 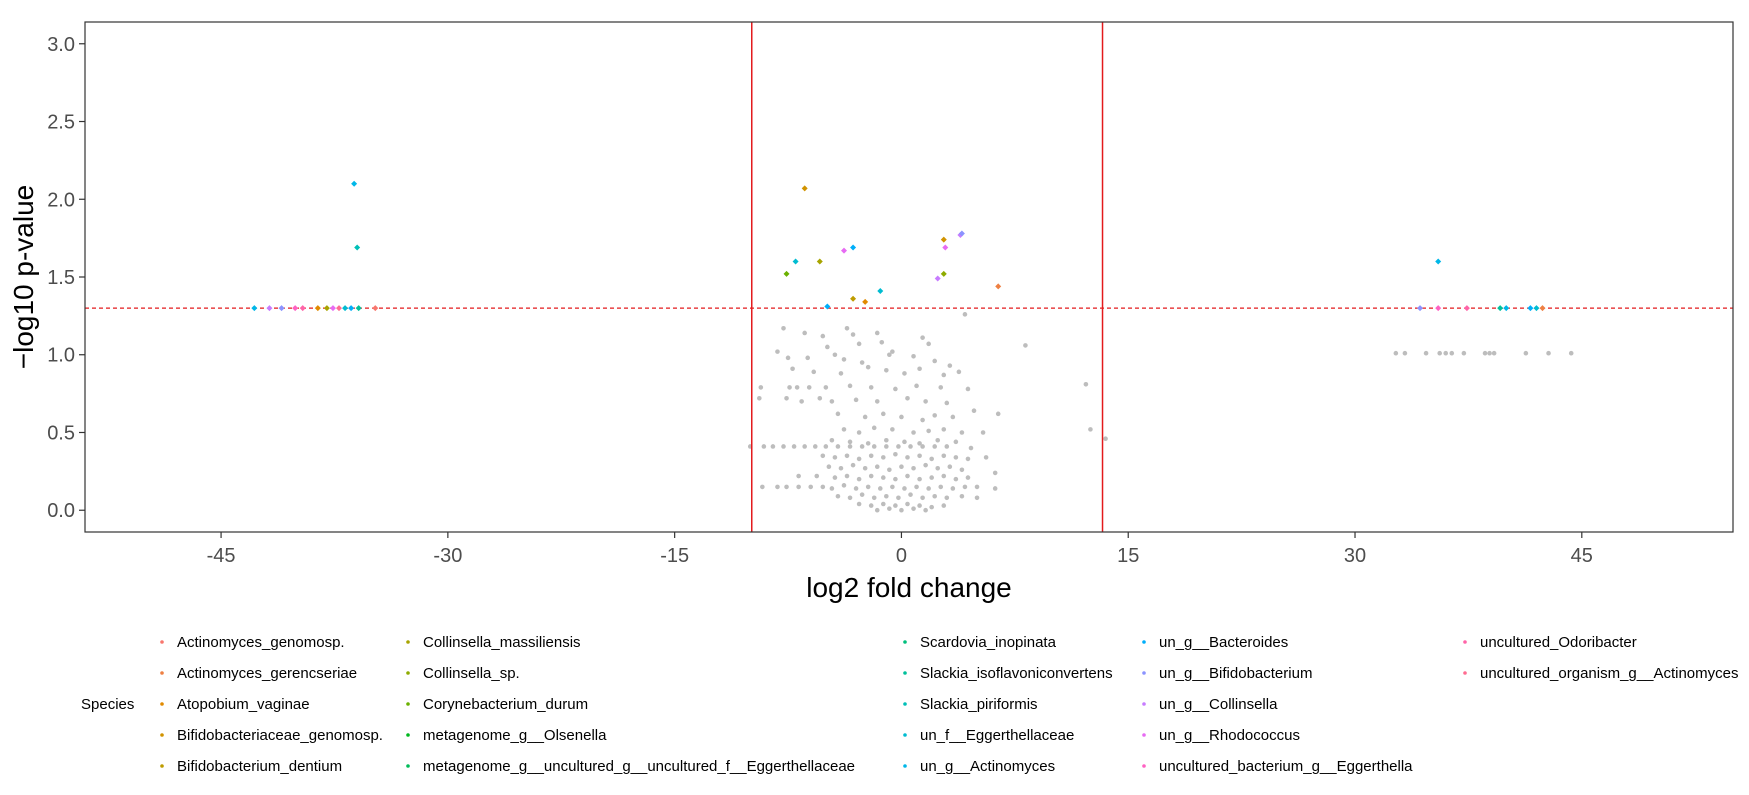 What do you see at coordinates (515, 735) in the screenshot?
I see `legend-item-label: metagenome_g__Olsenella` at bounding box center [515, 735].